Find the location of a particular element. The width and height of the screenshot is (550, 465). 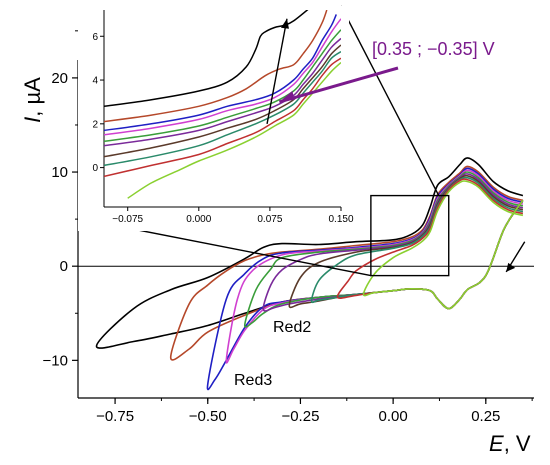

y-axis-label: I, µA is located at coordinates (32, 100).